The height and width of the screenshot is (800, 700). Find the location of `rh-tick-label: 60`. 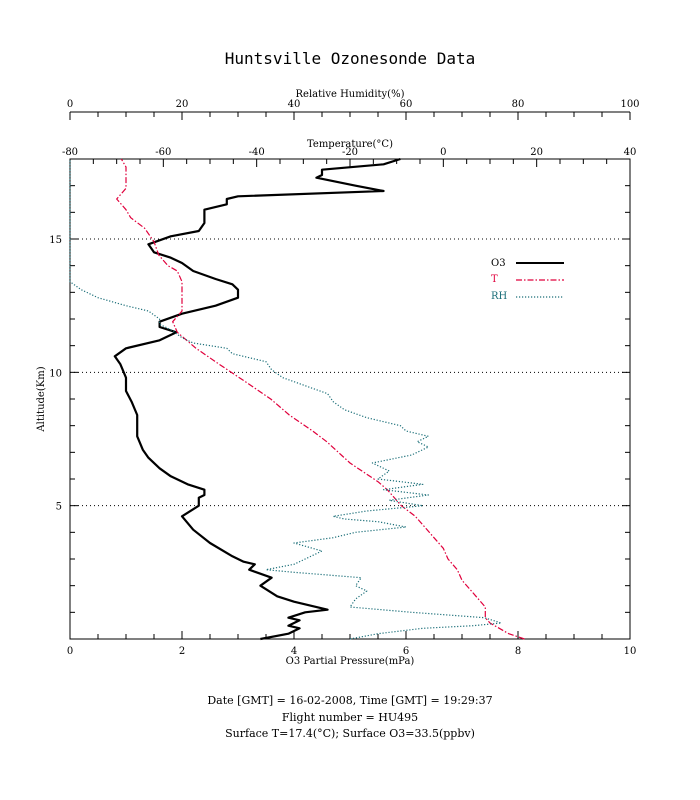

rh-tick-label: 60 is located at coordinates (406, 104).